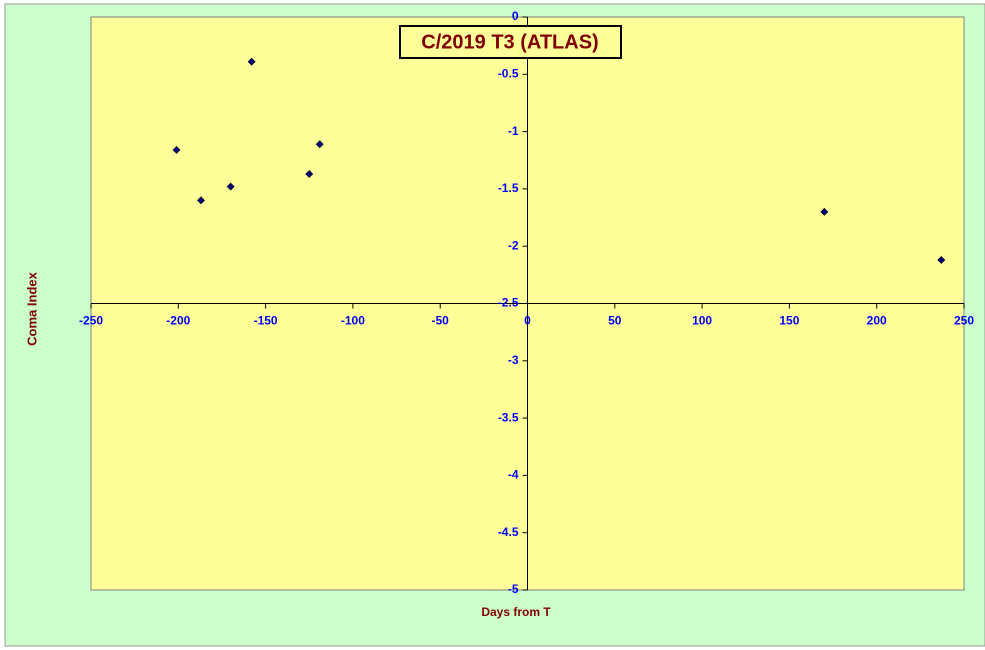  What do you see at coordinates (615, 321) in the screenshot?
I see `x-tick-label: 50` at bounding box center [615, 321].